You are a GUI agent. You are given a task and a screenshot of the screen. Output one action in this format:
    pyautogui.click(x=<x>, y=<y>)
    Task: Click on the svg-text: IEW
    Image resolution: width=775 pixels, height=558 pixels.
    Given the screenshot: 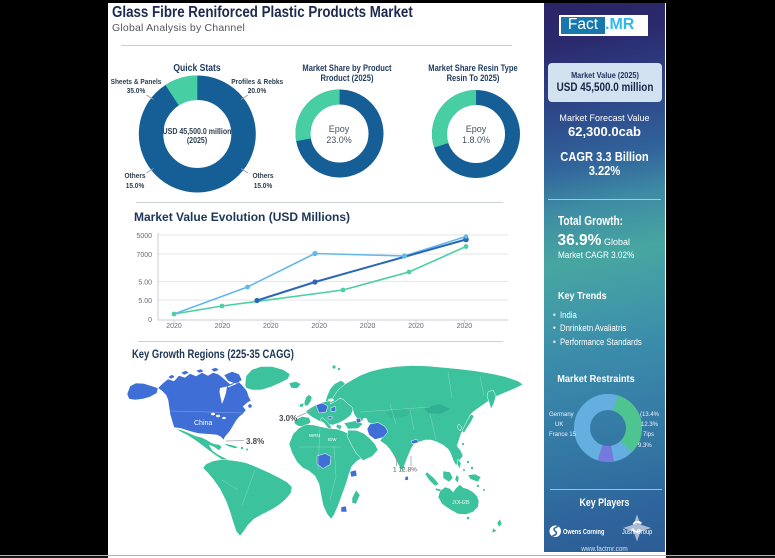 What is the action you would take?
    pyautogui.click(x=332, y=439)
    